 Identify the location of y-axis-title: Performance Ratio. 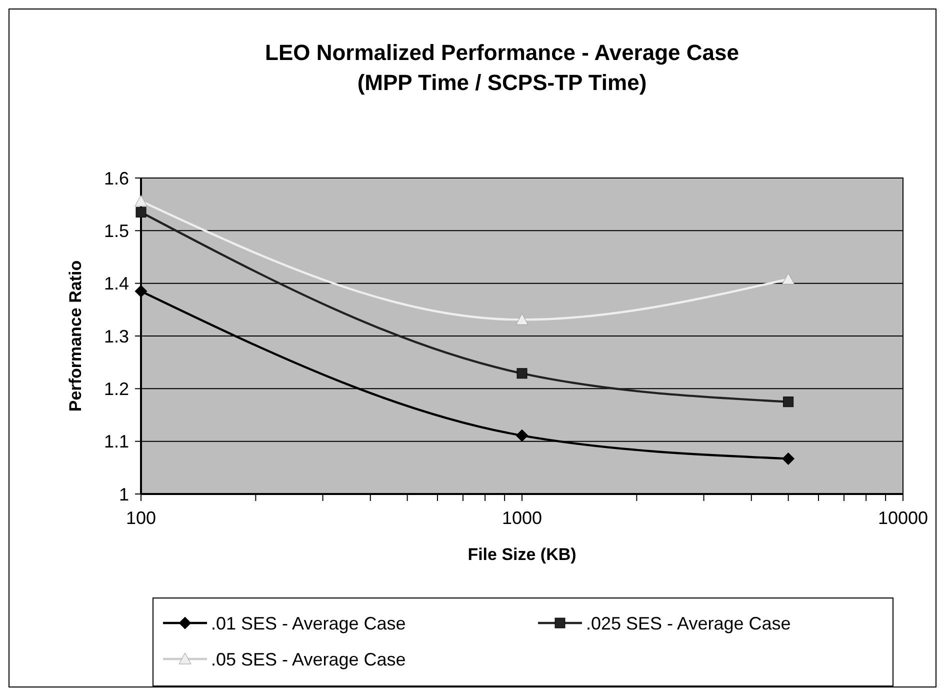
(75, 336).